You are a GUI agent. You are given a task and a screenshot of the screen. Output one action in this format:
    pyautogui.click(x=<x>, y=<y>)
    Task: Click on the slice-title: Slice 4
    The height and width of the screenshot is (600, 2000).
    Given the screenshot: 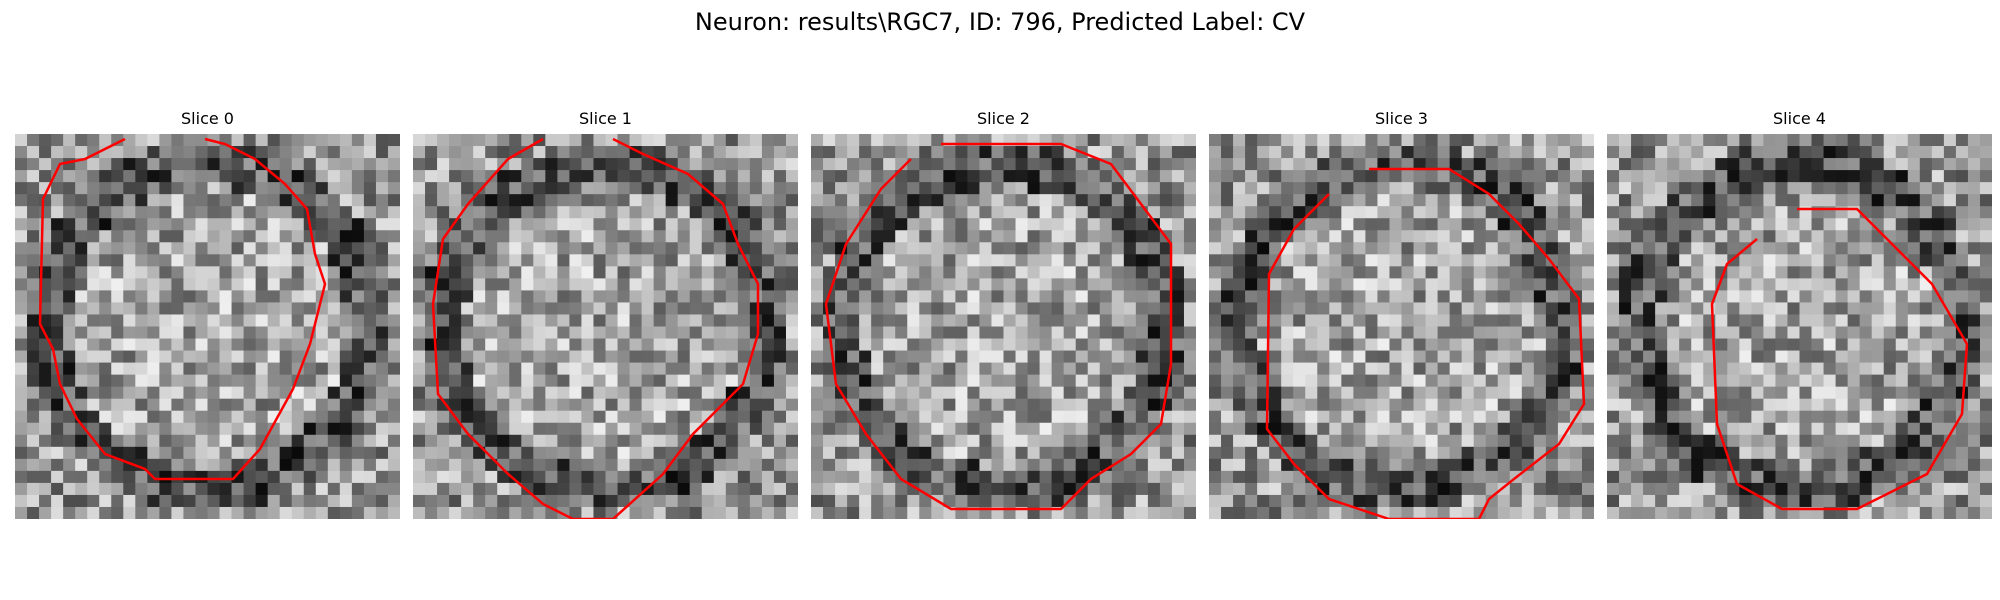 What is the action you would take?
    pyautogui.click(x=1799, y=118)
    